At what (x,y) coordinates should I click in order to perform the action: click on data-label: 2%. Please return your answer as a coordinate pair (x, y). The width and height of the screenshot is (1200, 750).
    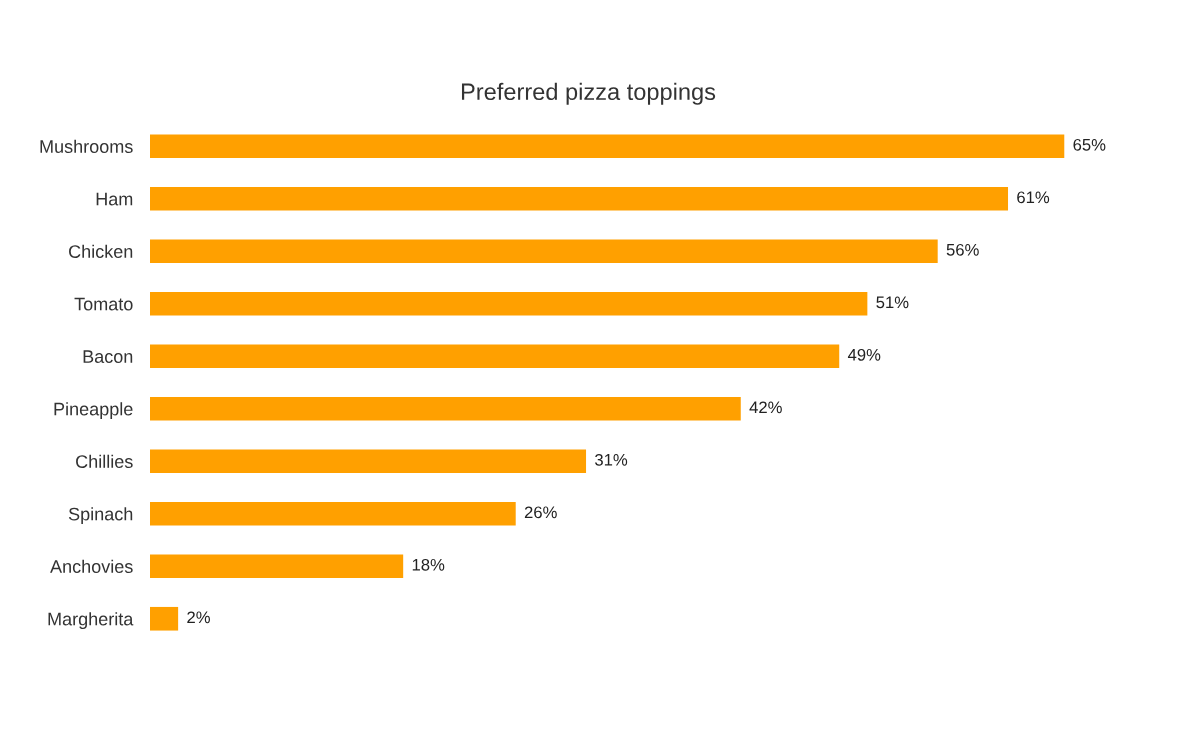
    Looking at the image, I should click on (198, 617).